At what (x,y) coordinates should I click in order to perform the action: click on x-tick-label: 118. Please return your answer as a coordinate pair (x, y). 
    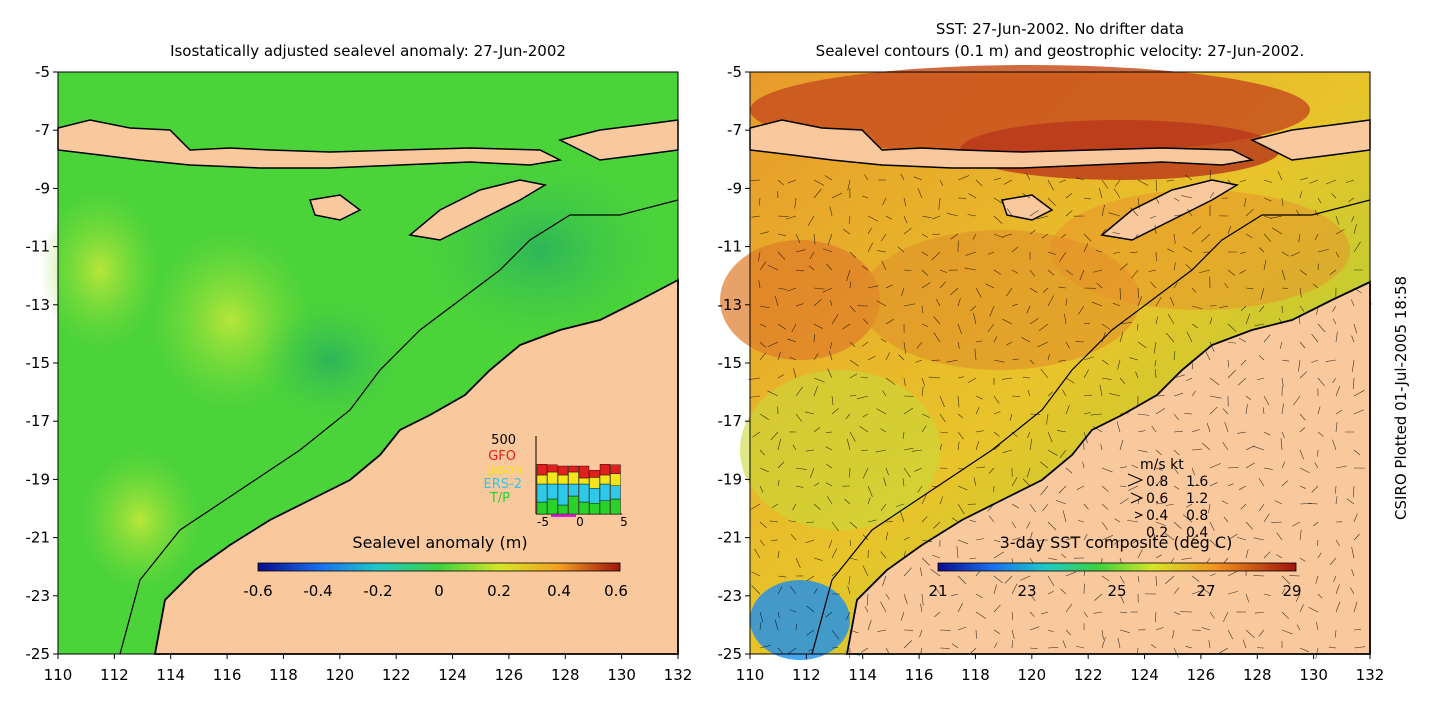
    Looking at the image, I should click on (975, 675).